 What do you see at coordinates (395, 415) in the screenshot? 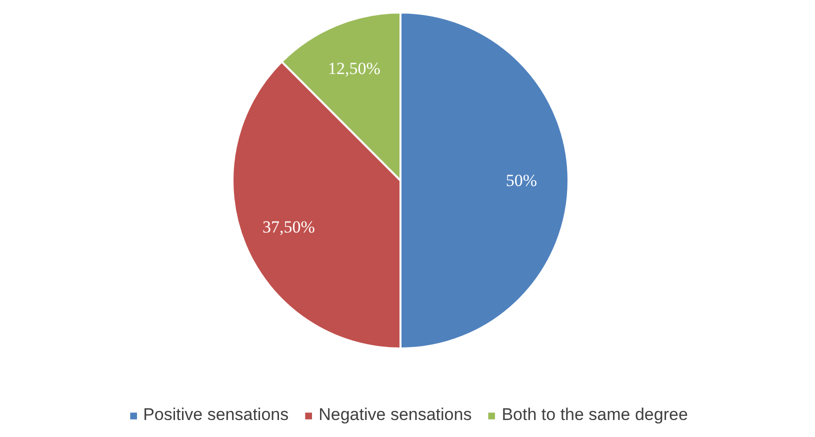
I see `legend-label: Negative sensations` at bounding box center [395, 415].